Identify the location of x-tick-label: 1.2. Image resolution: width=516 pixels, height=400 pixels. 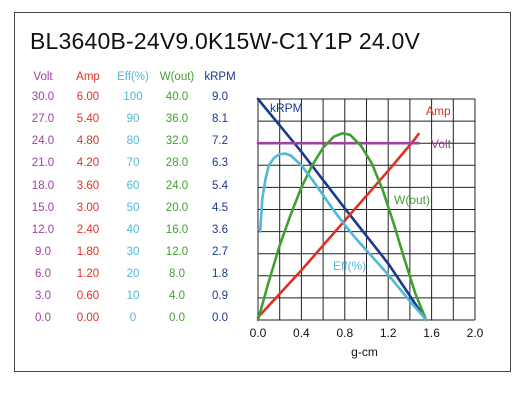
(388, 333).